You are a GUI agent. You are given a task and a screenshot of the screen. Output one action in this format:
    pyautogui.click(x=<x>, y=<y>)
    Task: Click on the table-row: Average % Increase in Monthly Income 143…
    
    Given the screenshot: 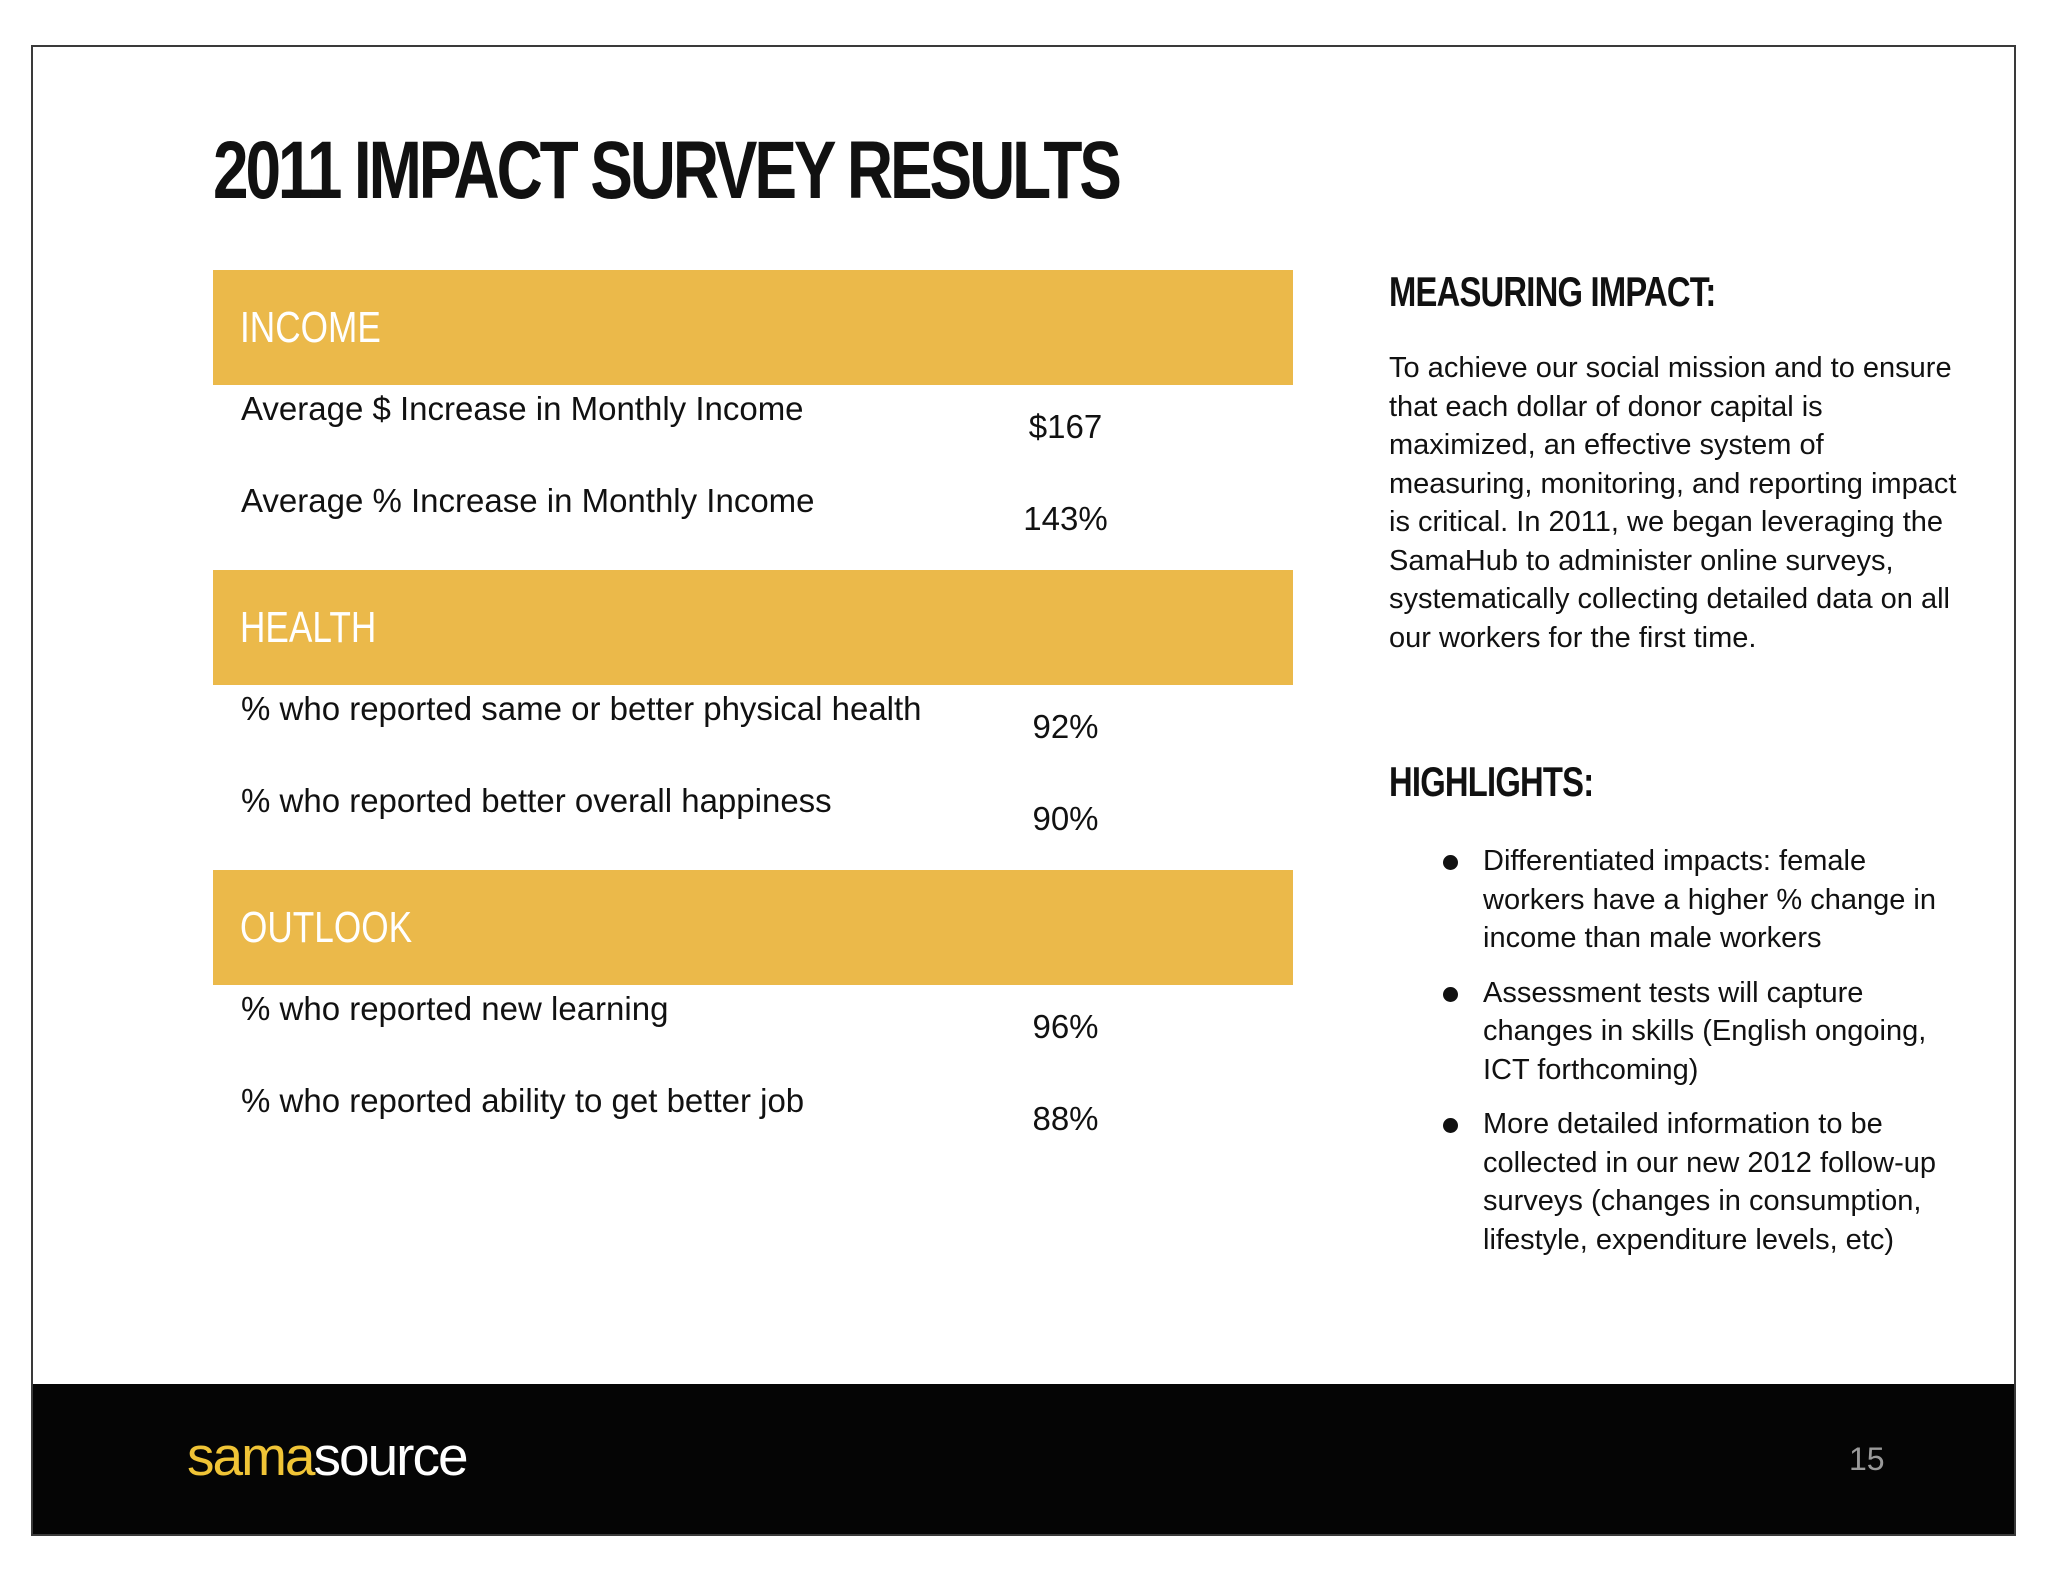 What is the action you would take?
    pyautogui.click(x=753, y=522)
    